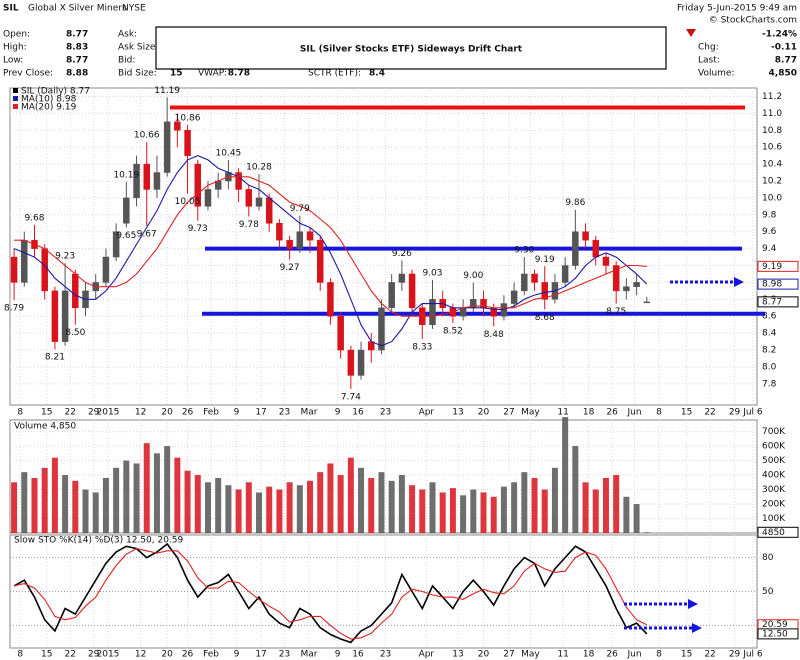  I want to click on x-tick-label: Feb, so click(211, 413).